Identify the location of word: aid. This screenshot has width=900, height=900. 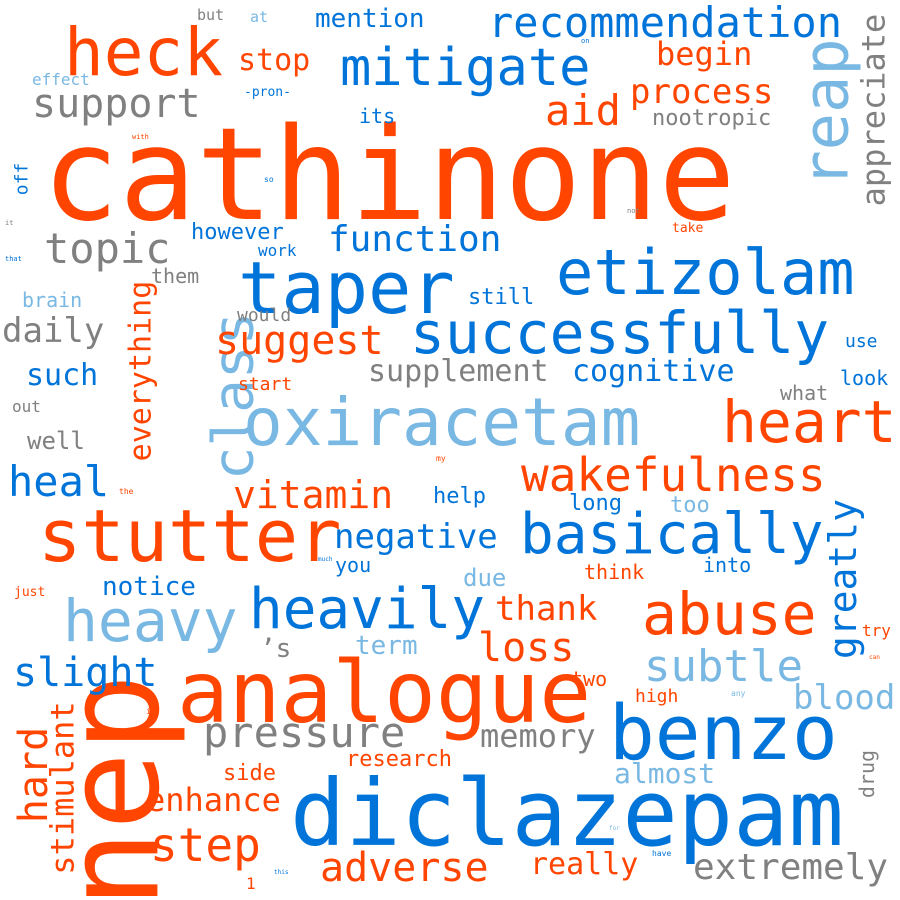
(583, 110).